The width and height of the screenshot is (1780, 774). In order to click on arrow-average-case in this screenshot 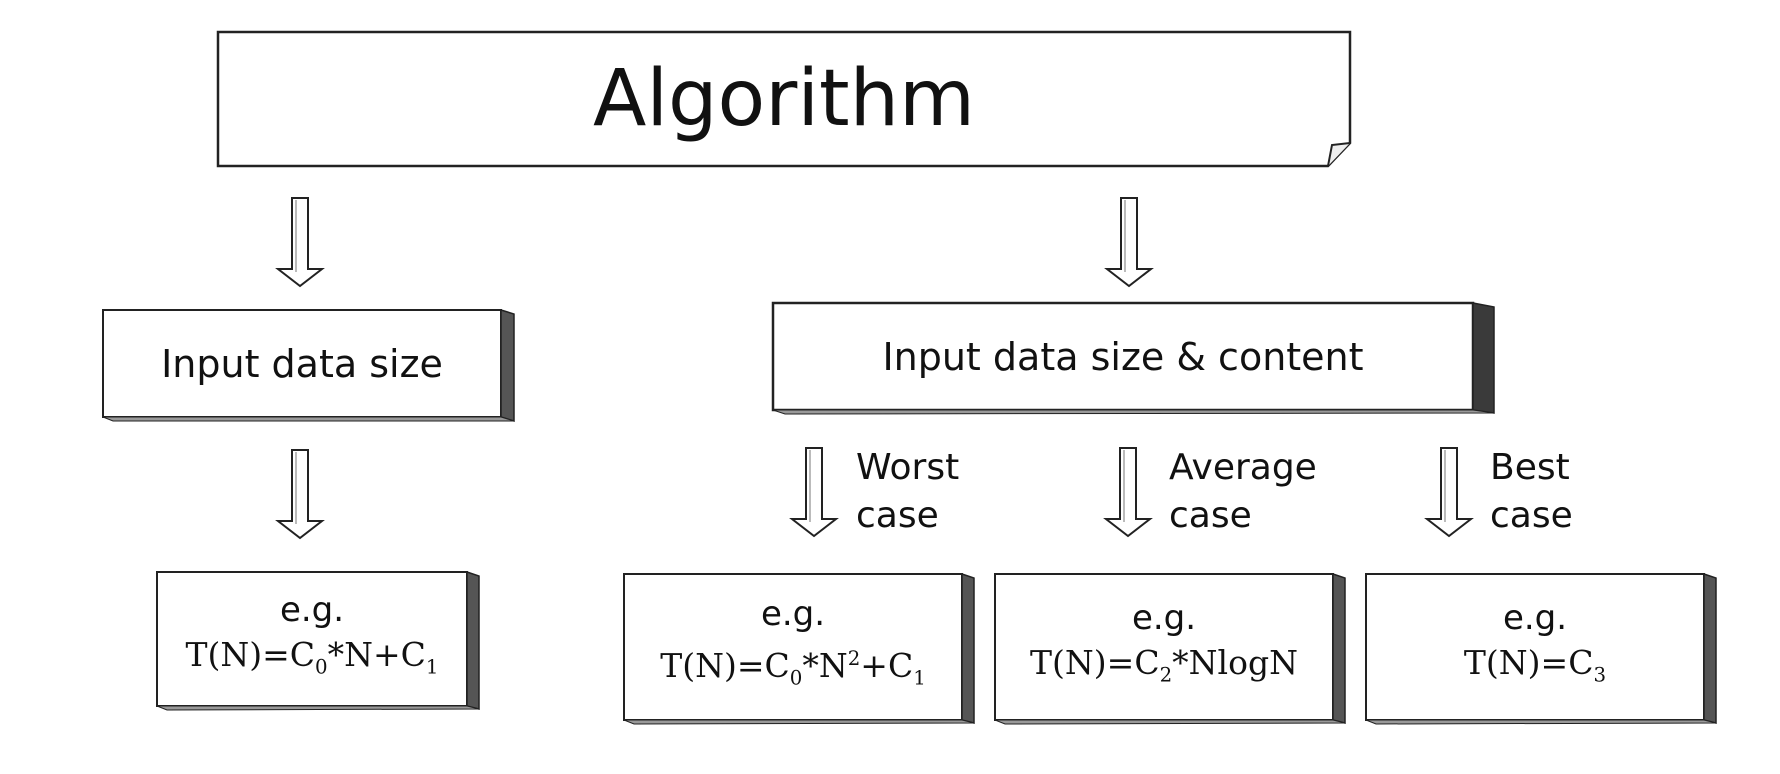, I will do `click(1128, 492)`.